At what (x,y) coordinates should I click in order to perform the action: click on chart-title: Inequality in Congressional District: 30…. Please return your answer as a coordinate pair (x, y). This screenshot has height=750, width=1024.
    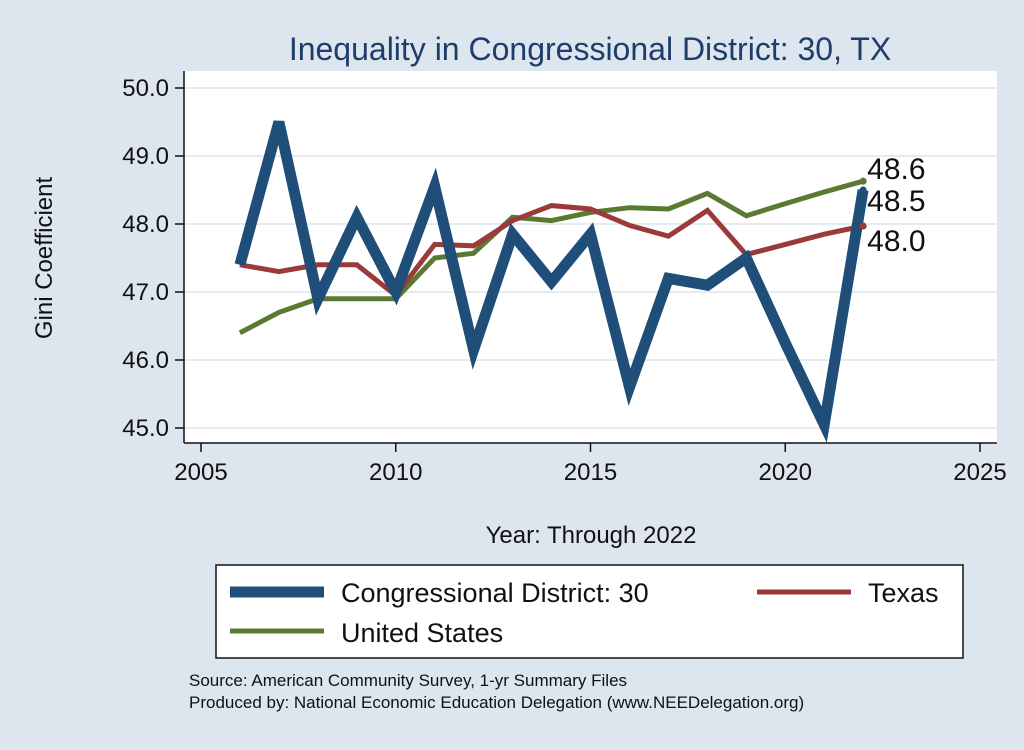
    Looking at the image, I should click on (590, 49).